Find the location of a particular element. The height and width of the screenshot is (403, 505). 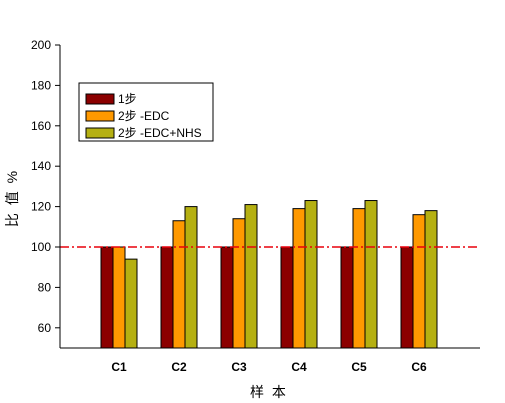

y-axis-title: 比 值 % is located at coordinates (12, 198).